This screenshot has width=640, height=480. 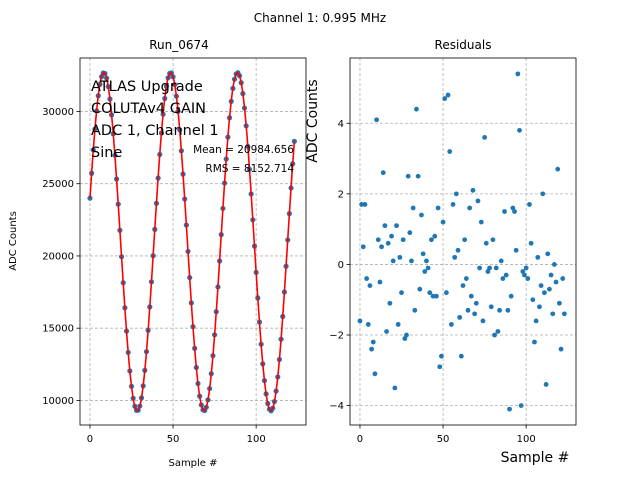 I want to click on left-xaxis-label: Sample #, so click(x=192, y=463).